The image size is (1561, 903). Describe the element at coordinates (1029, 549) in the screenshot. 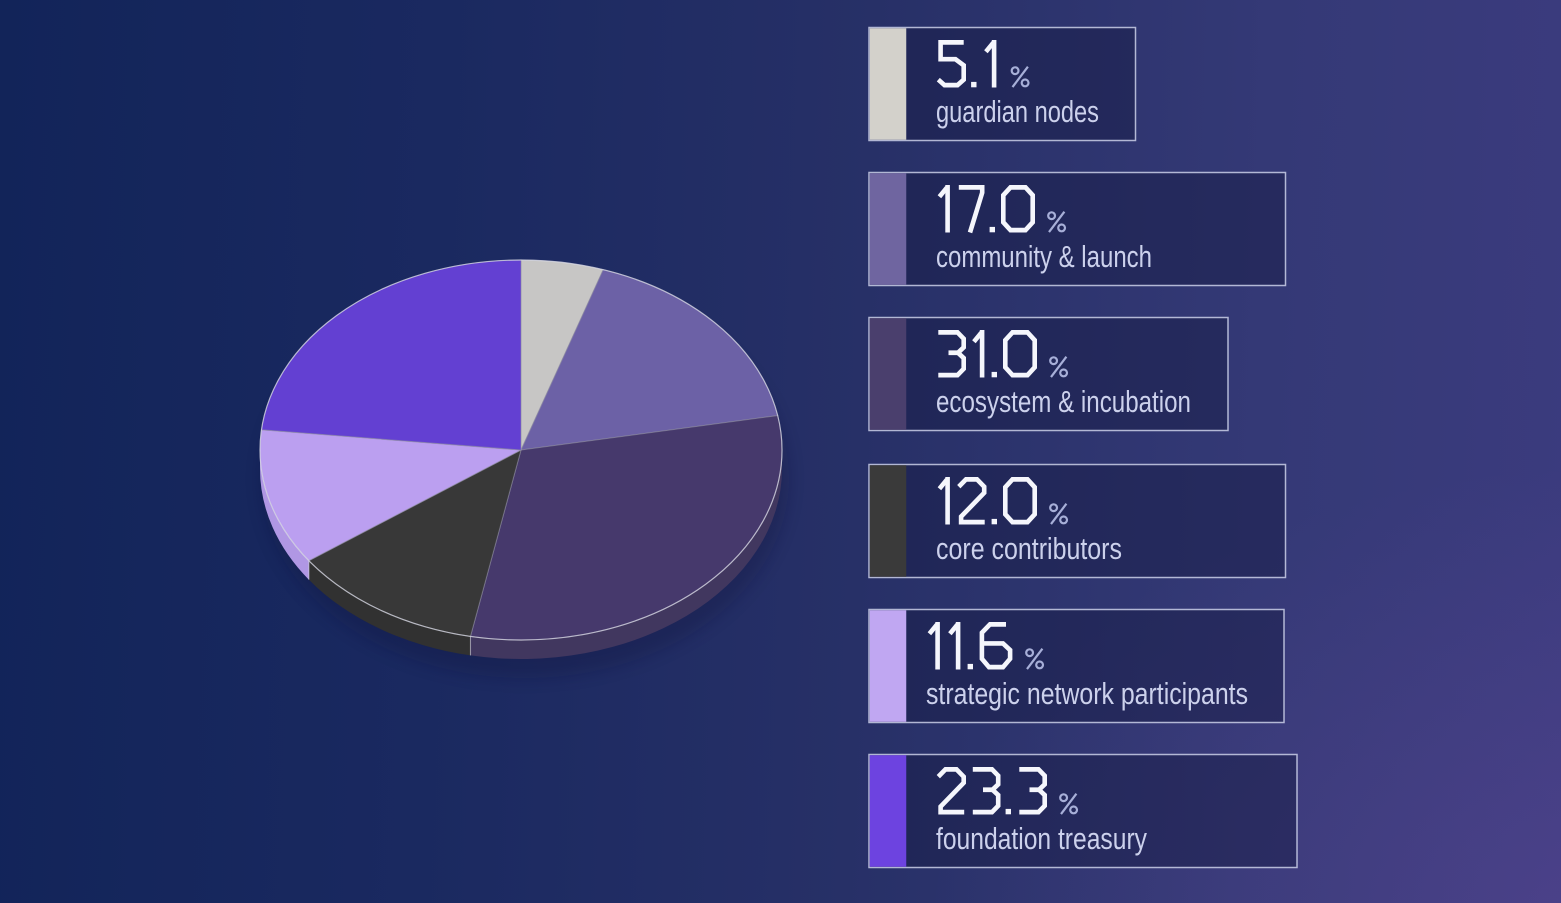

I see `svg-text: core contributors` at that location.